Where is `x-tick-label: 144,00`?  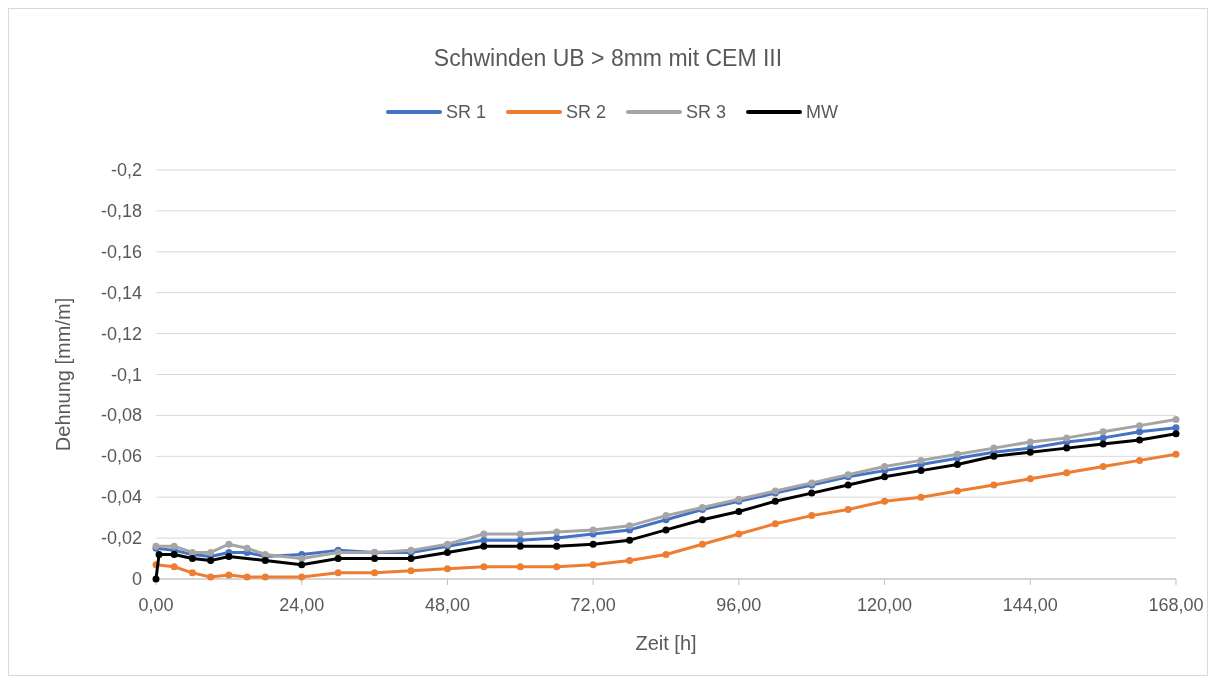 x-tick-label: 144,00 is located at coordinates (1030, 605).